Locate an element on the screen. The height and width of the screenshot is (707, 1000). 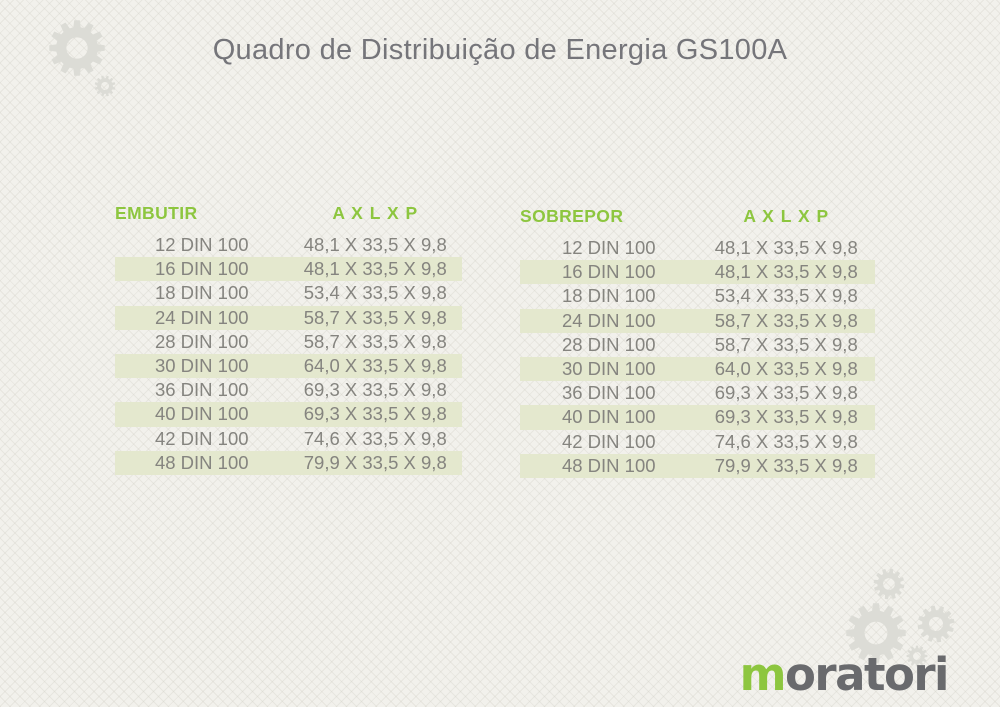
logo-moratori: moratori is located at coordinates (845, 674).